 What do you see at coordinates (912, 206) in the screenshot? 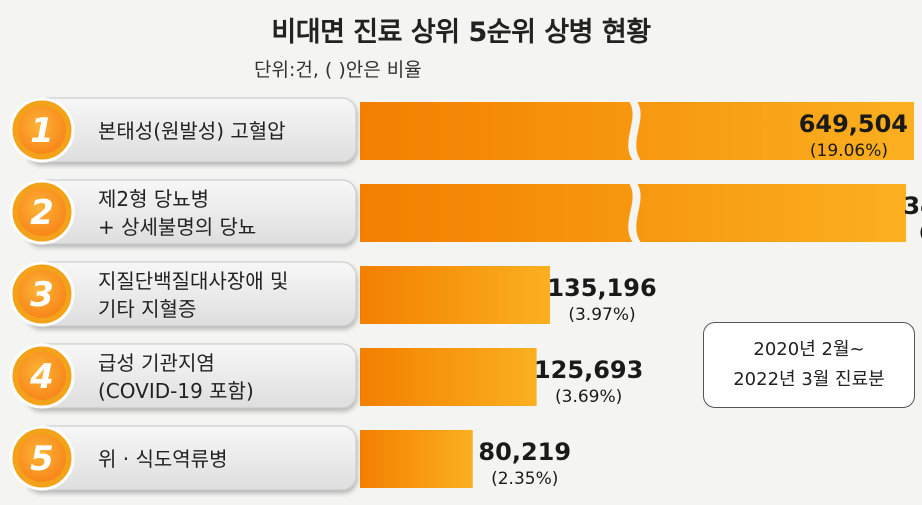
I see `value-label-2: 344,235` at bounding box center [912, 206].